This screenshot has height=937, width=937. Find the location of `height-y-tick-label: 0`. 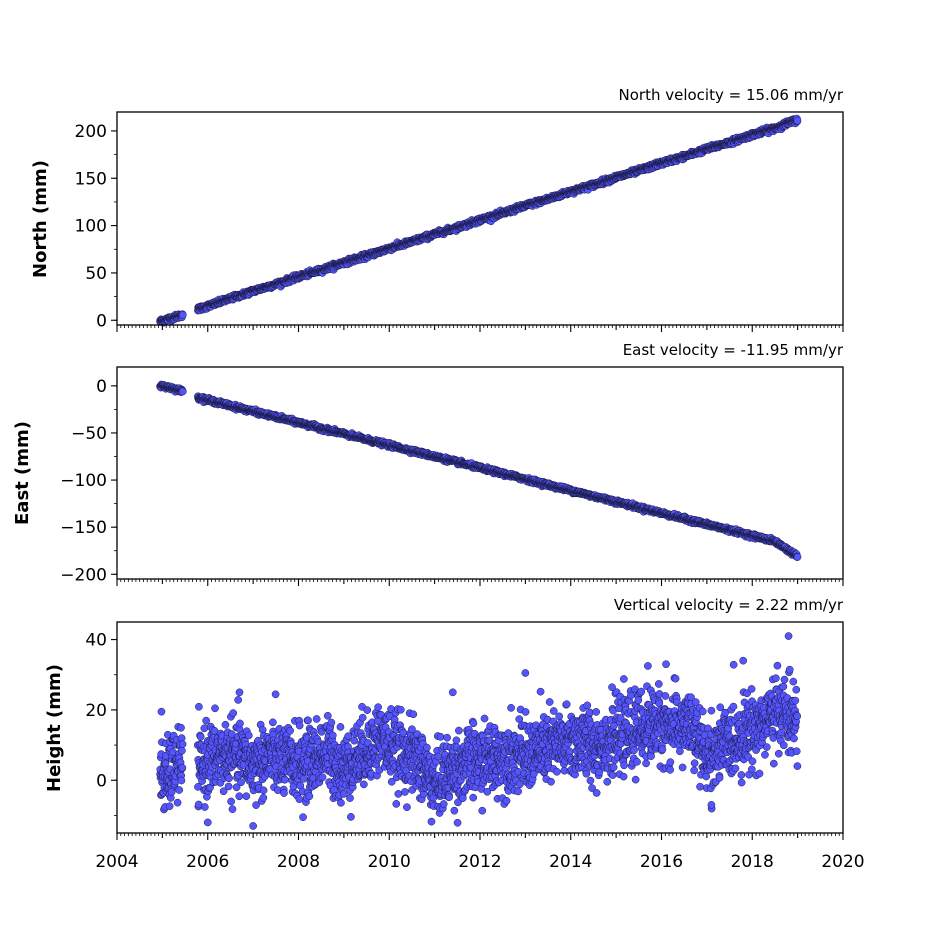

height-y-tick-label: 0 is located at coordinates (101, 781).